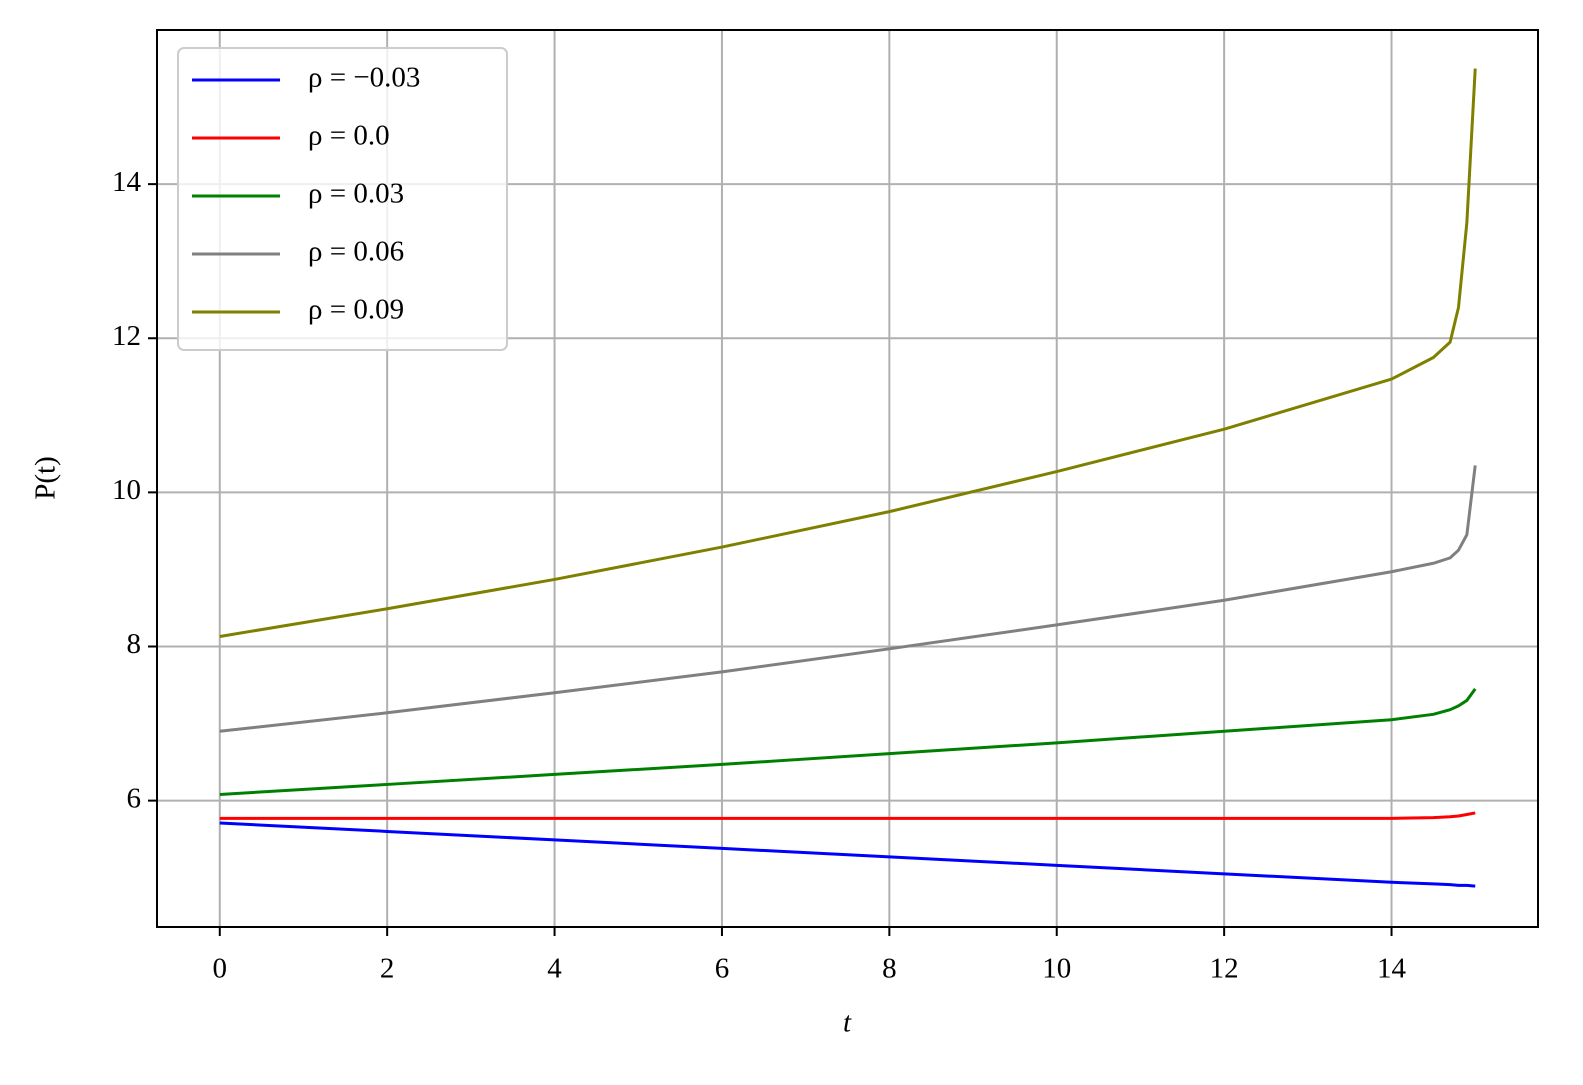 The width and height of the screenshot is (1583, 1085). Describe the element at coordinates (387, 969) in the screenshot. I see `x-tick-label: 2` at that location.